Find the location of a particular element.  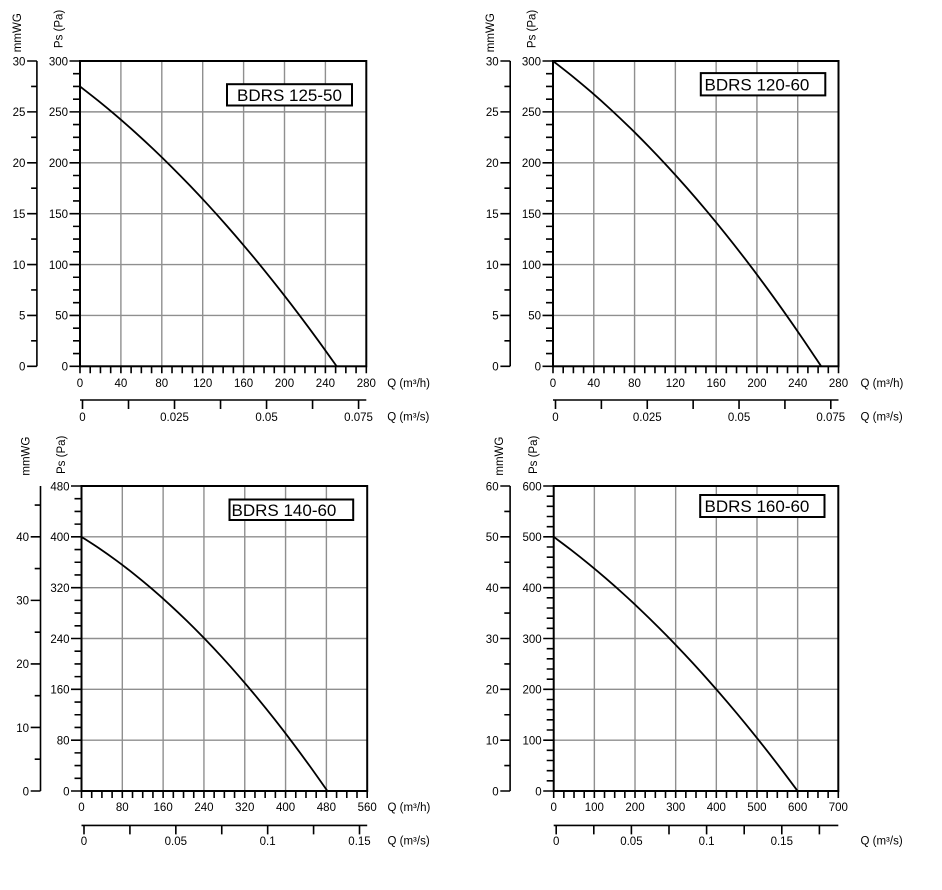

svg-text: BDRS 125-50 is located at coordinates (289, 95).